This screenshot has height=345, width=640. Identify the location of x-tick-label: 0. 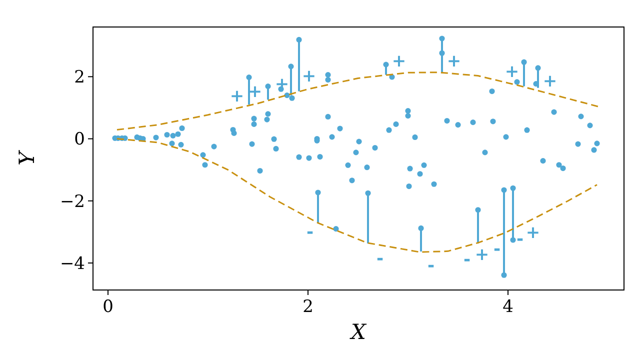
(108, 307).